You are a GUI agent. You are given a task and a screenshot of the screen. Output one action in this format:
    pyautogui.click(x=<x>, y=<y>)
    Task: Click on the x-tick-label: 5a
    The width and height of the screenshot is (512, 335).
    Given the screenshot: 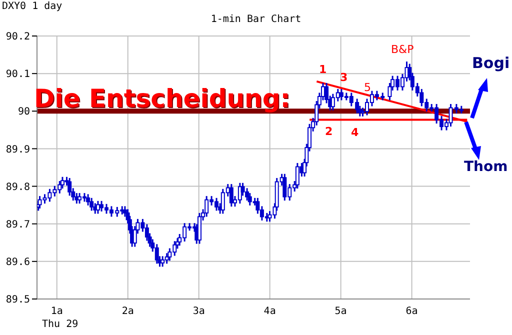 What is the action you would take?
    pyautogui.click(x=340, y=312)
    